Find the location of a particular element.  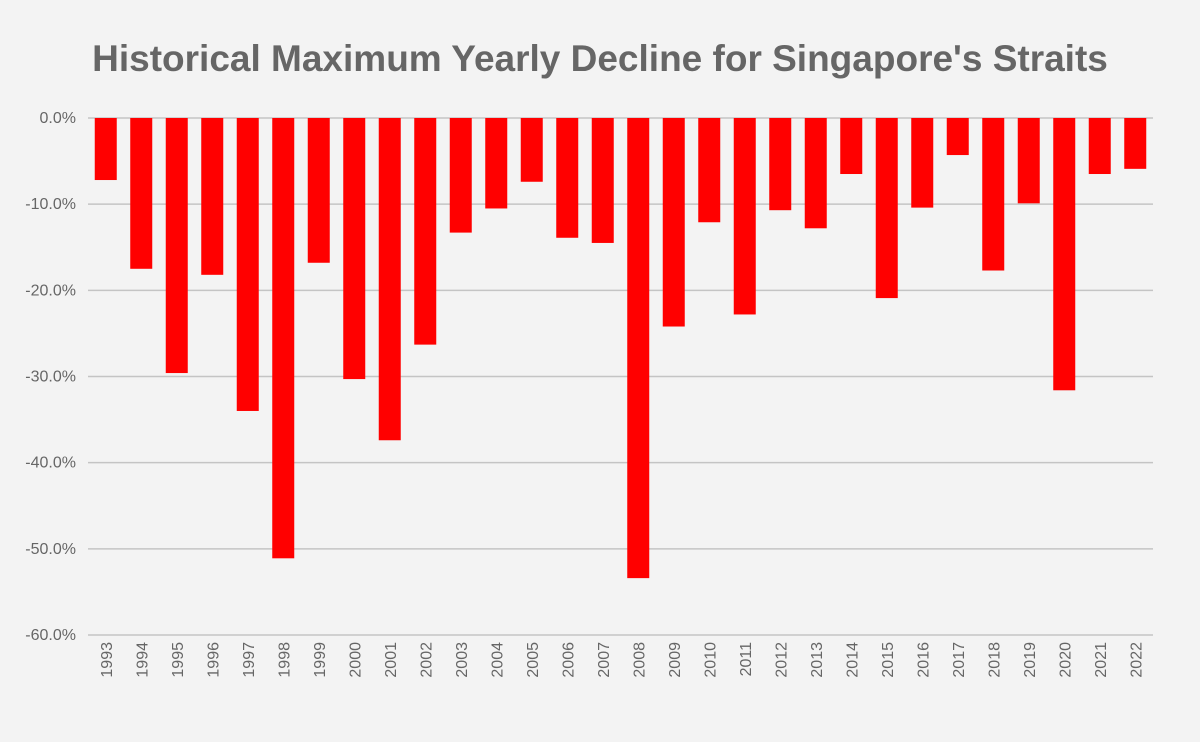

bar-2013 is located at coordinates (815, 173).